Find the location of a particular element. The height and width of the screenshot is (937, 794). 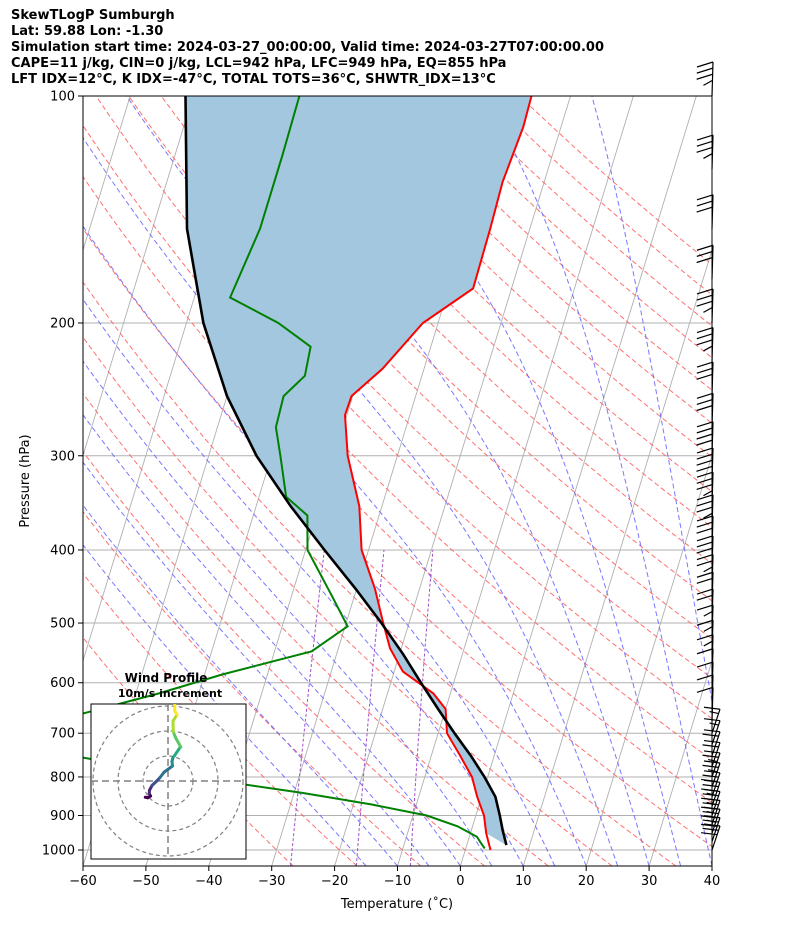

location-line: Lat: 59.88 Lon: -1.30 is located at coordinates (87, 31).